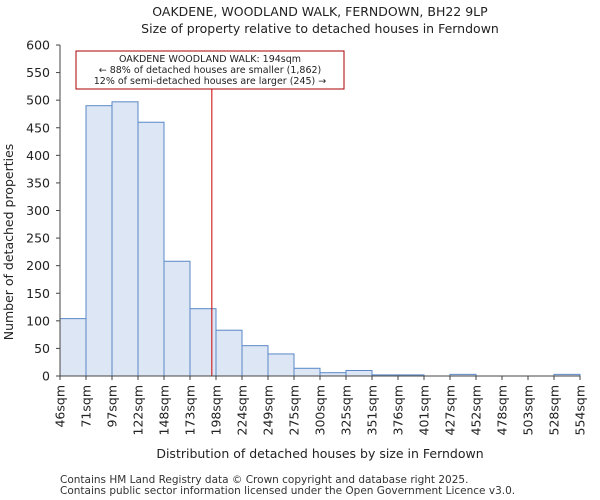  Describe the element at coordinates (216, 410) in the screenshot. I see `x-tick-label: 198sqm` at that location.